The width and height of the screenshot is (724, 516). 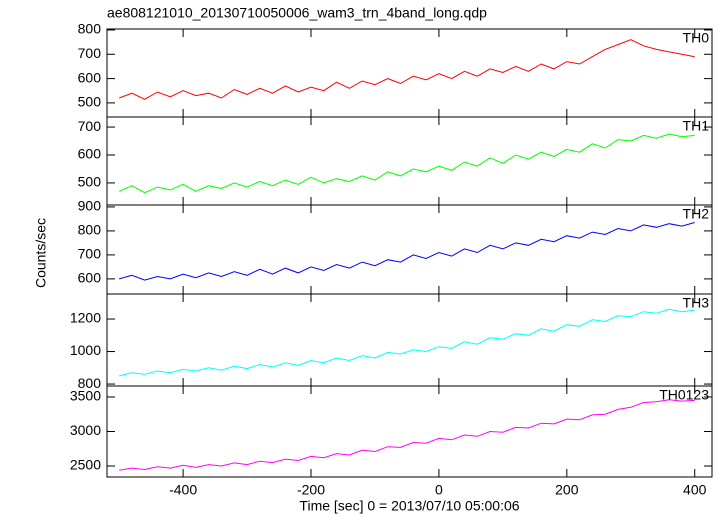 What do you see at coordinates (439, 490) in the screenshot?
I see `x-tick-label: 0` at bounding box center [439, 490].